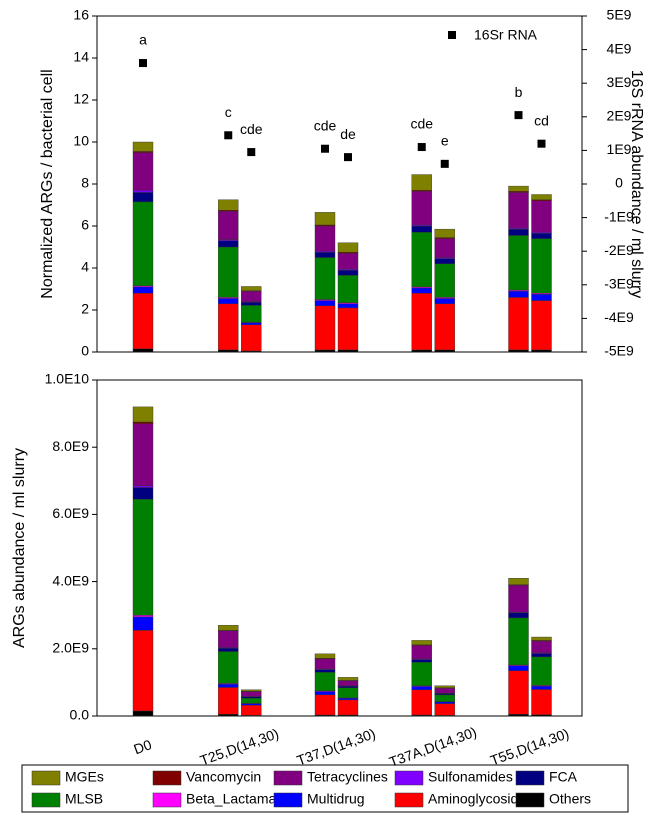 Image resolution: width=650 pixels, height=818 pixels. What do you see at coordinates (480, 799) in the screenshot?
I see `legend-label: Aminoglycosides` at bounding box center [480, 799].